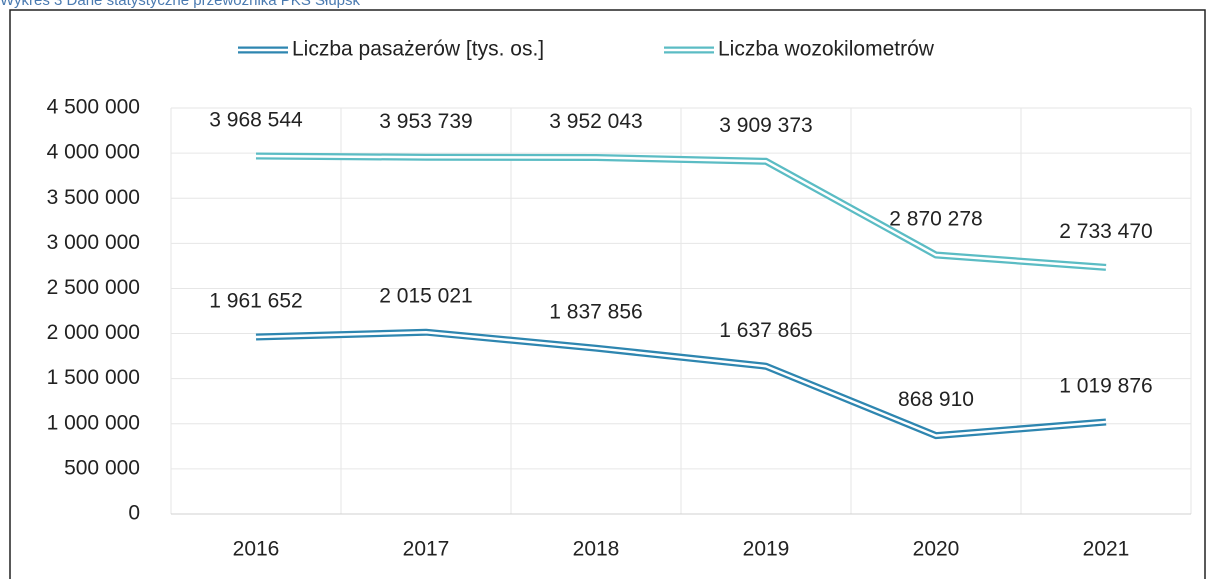 The width and height of the screenshot is (1208, 579). Describe the element at coordinates (93, 287) in the screenshot. I see `y-tick-label: 2 500 000` at that location.